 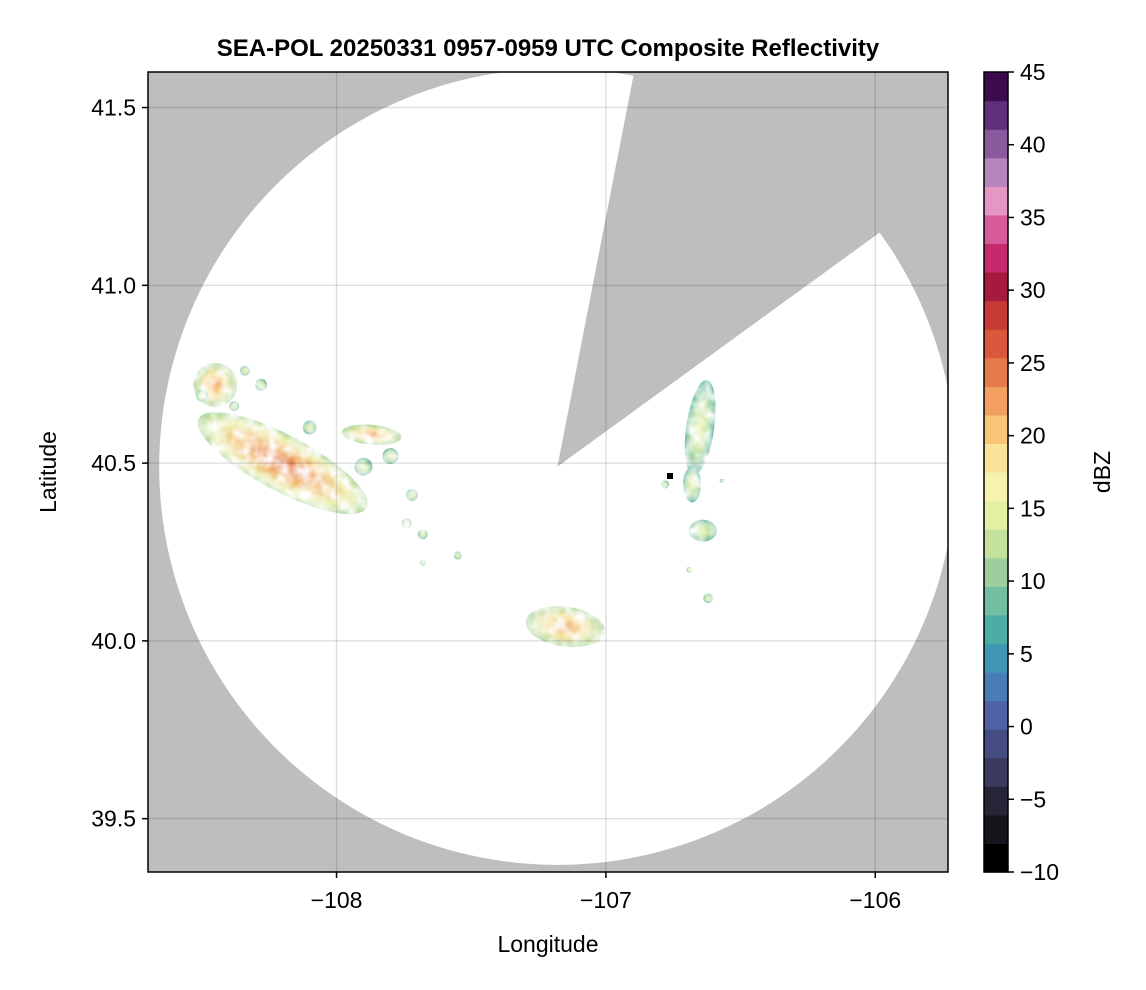 What do you see at coordinates (1033, 290) in the screenshot?
I see `colorbar-tick-label: 30` at bounding box center [1033, 290].